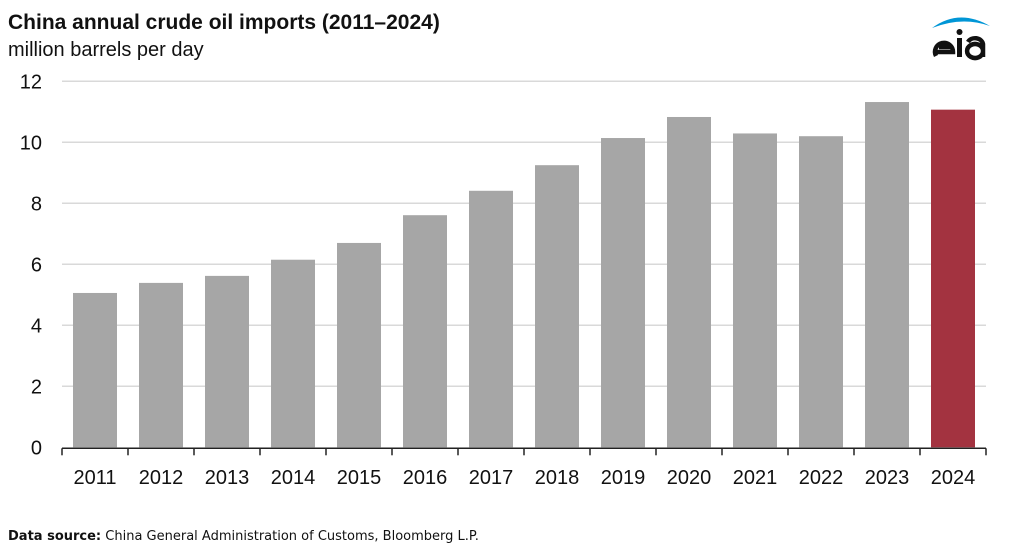 Image resolution: width=1024 pixels, height=554 pixels. I want to click on y-tick-label: 12, so click(31, 82).